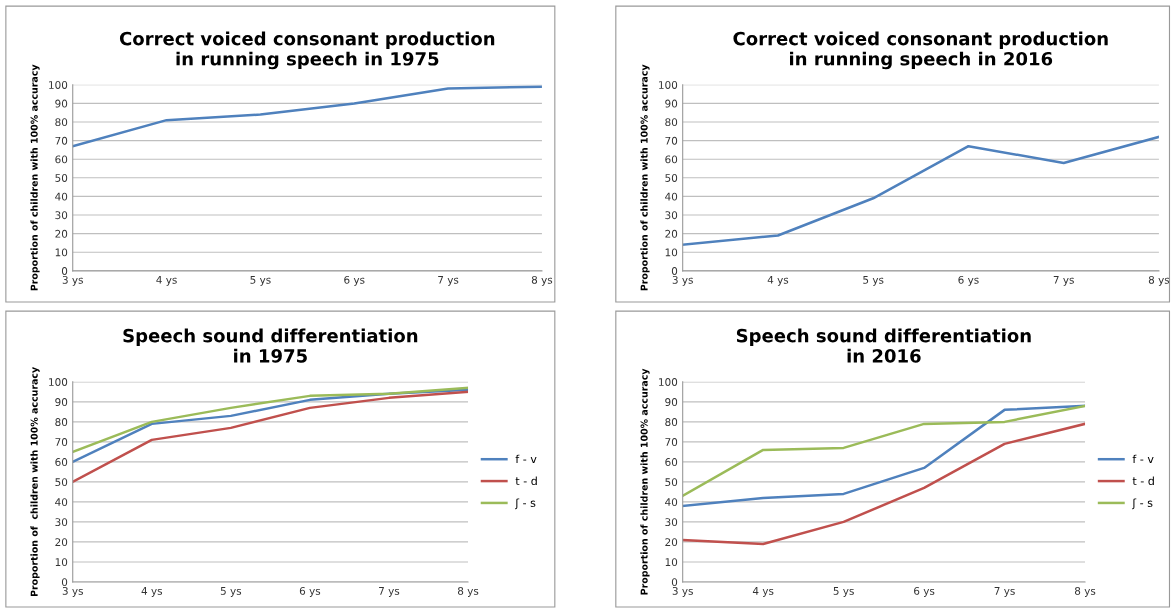 The height and width of the screenshot is (610, 1173). I want to click on chart-title: Speech sound differentiation in 2016, so click(883, 345).